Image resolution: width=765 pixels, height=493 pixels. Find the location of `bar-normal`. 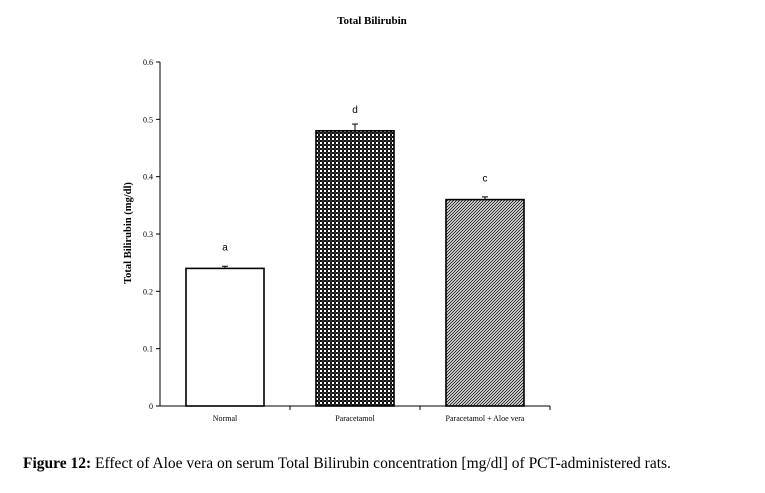

bar-normal is located at coordinates (225, 337).